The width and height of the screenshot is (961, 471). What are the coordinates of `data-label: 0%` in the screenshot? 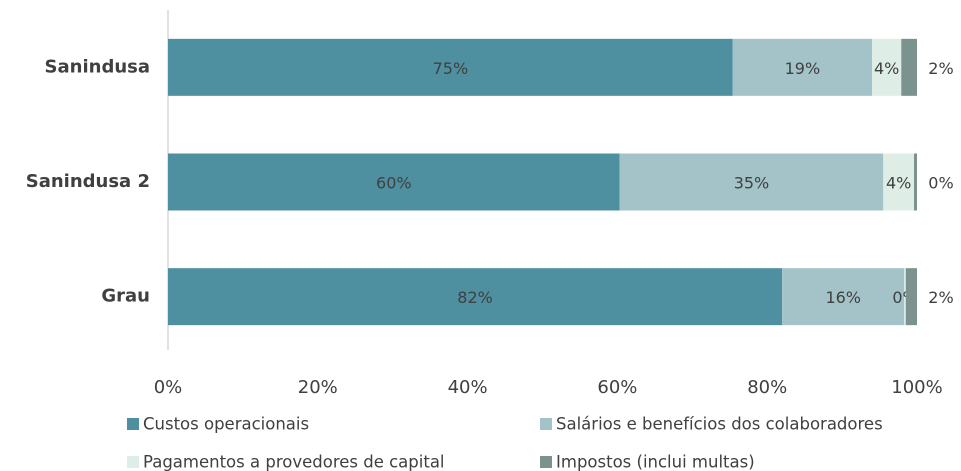 It's located at (940, 183).